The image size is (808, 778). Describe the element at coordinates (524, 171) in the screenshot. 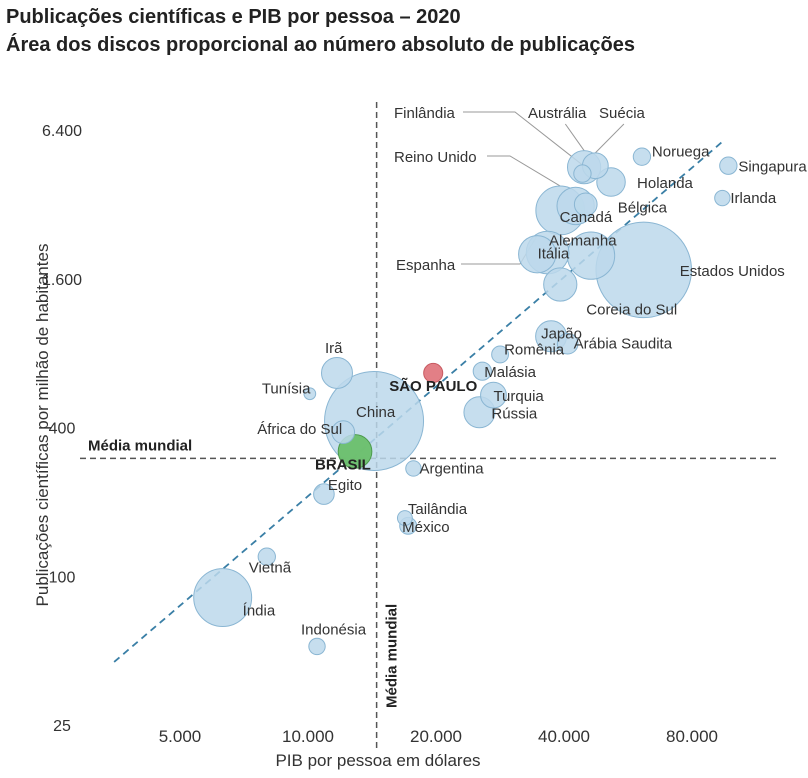

I see `leader-line-reino-unido` at that location.